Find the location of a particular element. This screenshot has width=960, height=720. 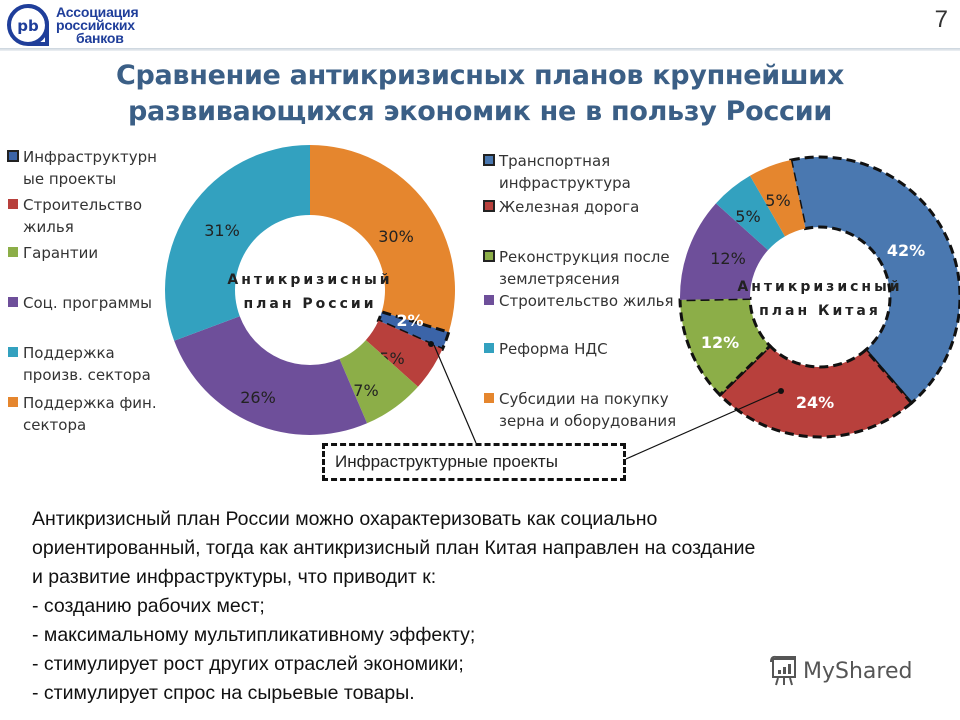

infrastructure-callout: Инфраструктурные проекты is located at coordinates (474, 462).